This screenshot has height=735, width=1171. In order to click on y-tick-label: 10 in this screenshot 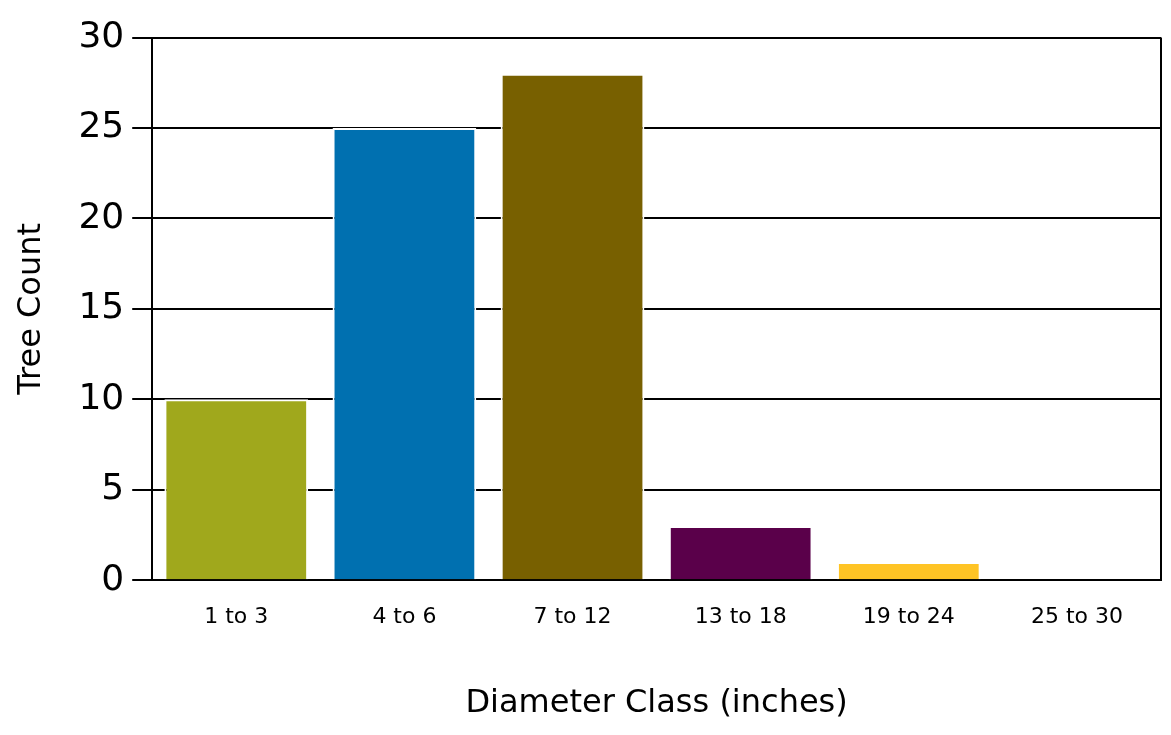, I will do `click(101, 396)`.